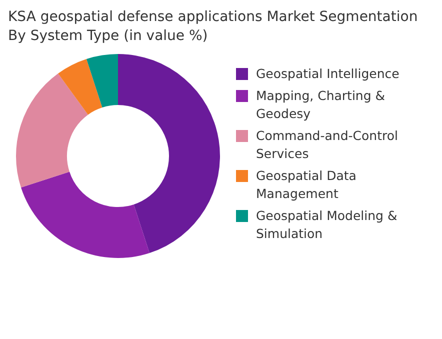 The height and width of the screenshot is (339, 442). Describe the element at coordinates (327, 145) in the screenshot. I see `legend-label: Command-and-Control Services` at that location.